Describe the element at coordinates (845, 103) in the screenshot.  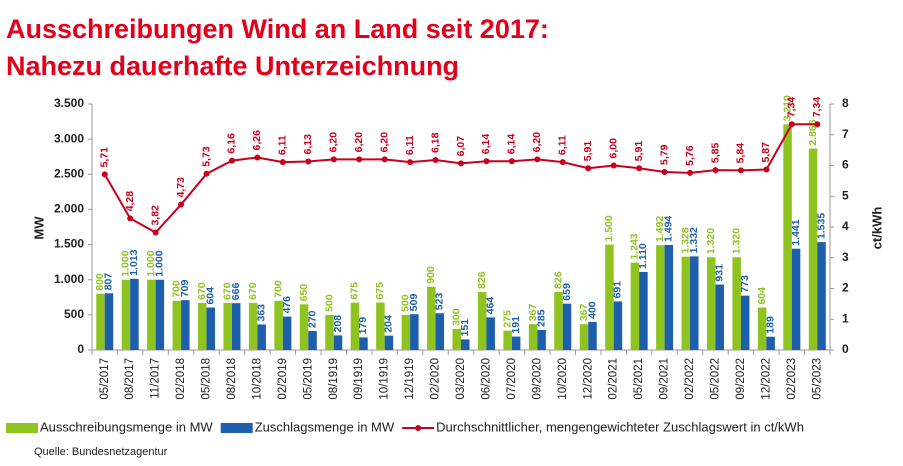
I see `y2-tick-label: 8` at that location.